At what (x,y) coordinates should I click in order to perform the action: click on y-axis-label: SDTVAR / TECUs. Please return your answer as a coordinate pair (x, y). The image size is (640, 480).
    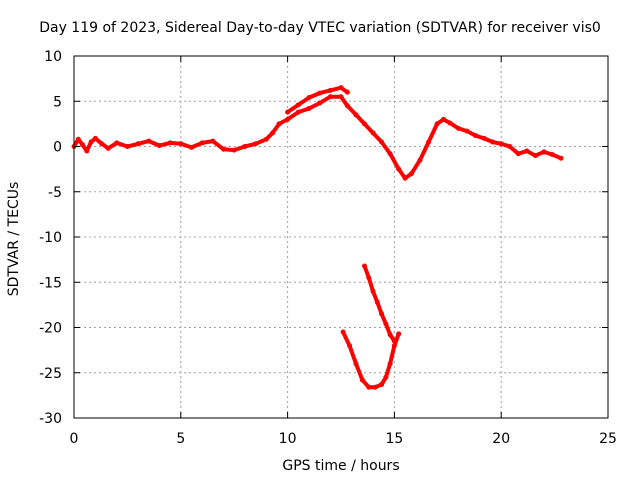
    Looking at the image, I should click on (14, 239).